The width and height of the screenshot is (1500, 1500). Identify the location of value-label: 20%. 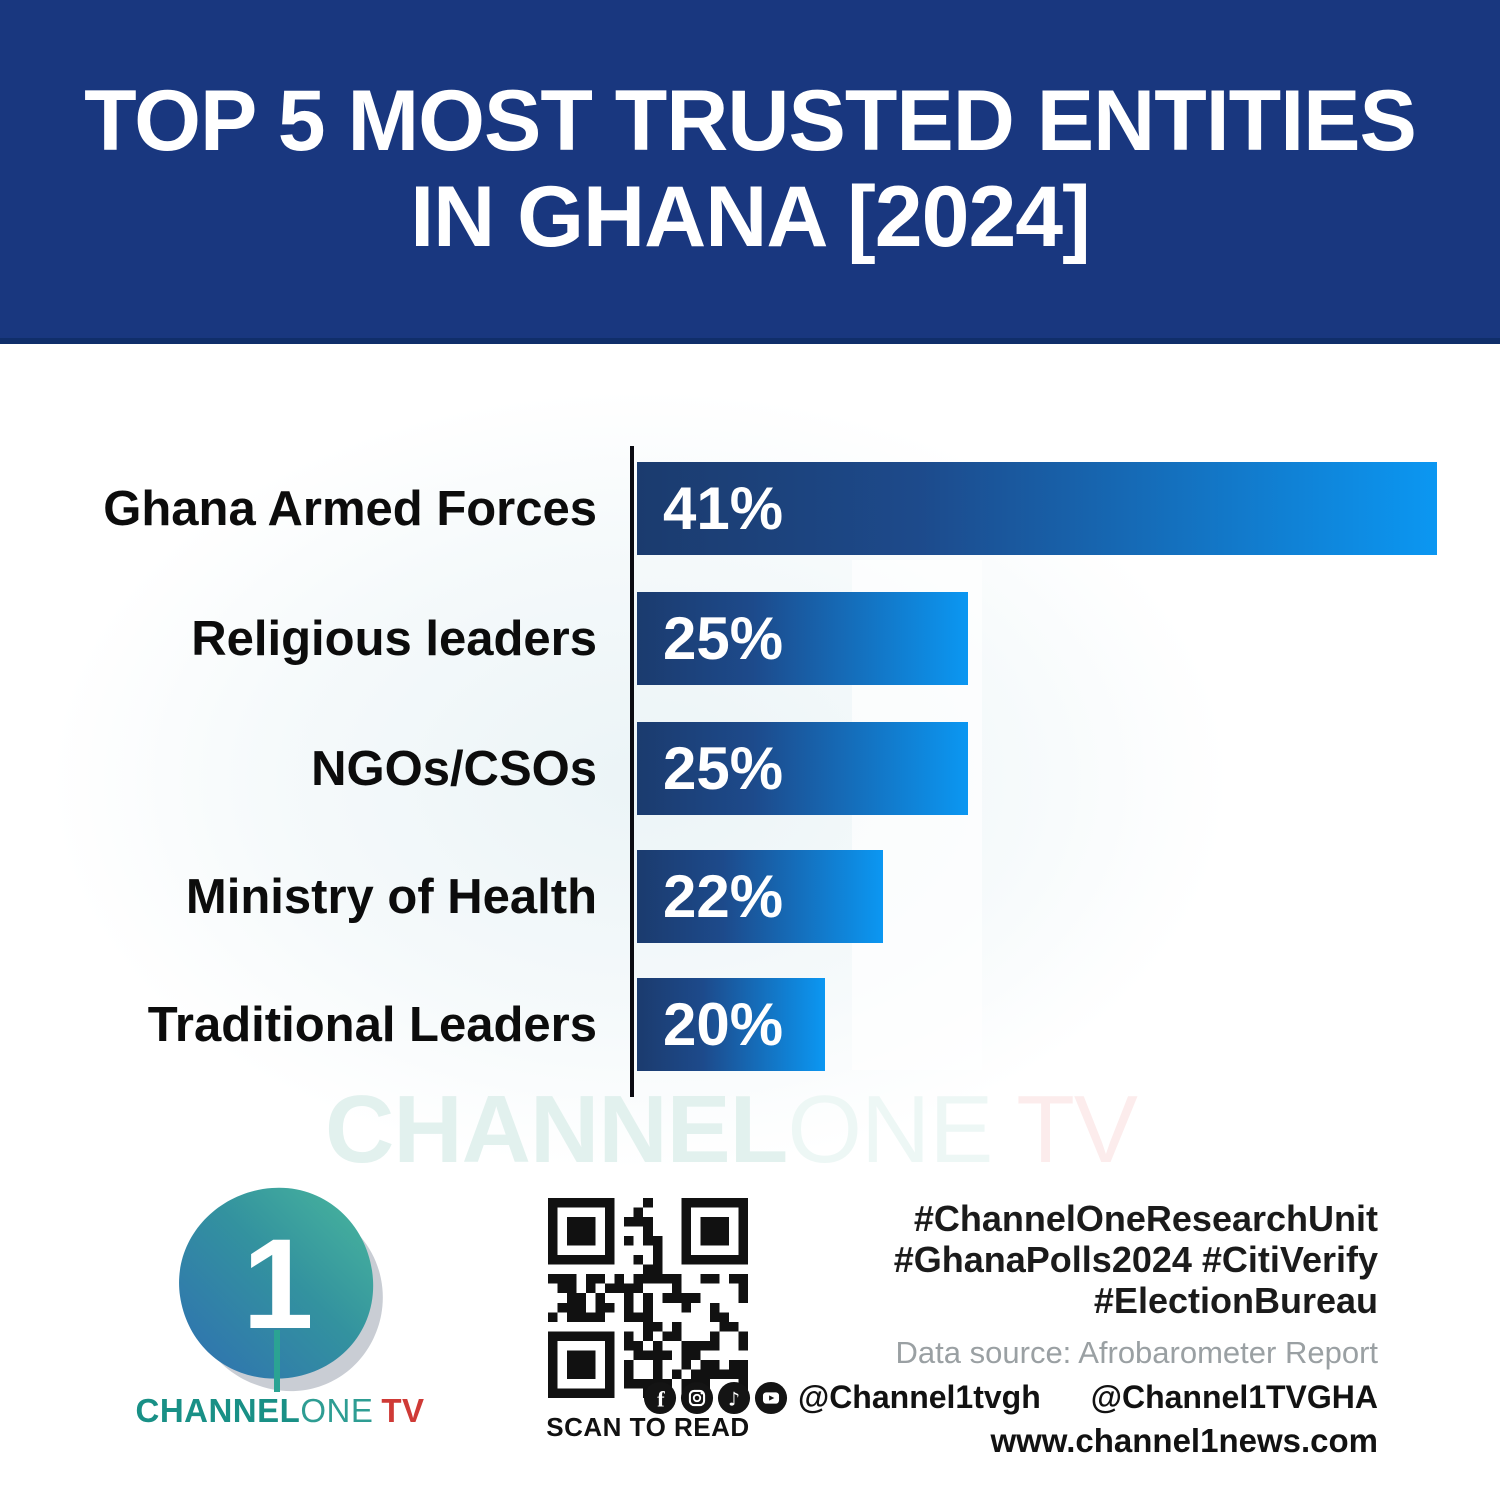
(723, 1024).